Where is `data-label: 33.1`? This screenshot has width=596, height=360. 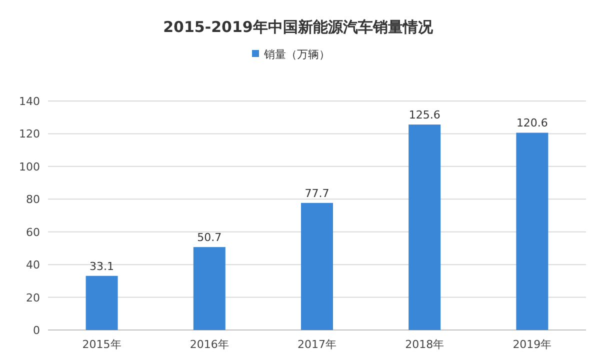 data-label: 33.1 is located at coordinates (102, 266).